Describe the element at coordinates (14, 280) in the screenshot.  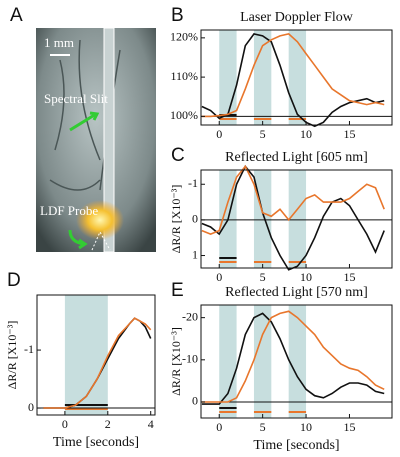
I see `panel-label: D` at that location.